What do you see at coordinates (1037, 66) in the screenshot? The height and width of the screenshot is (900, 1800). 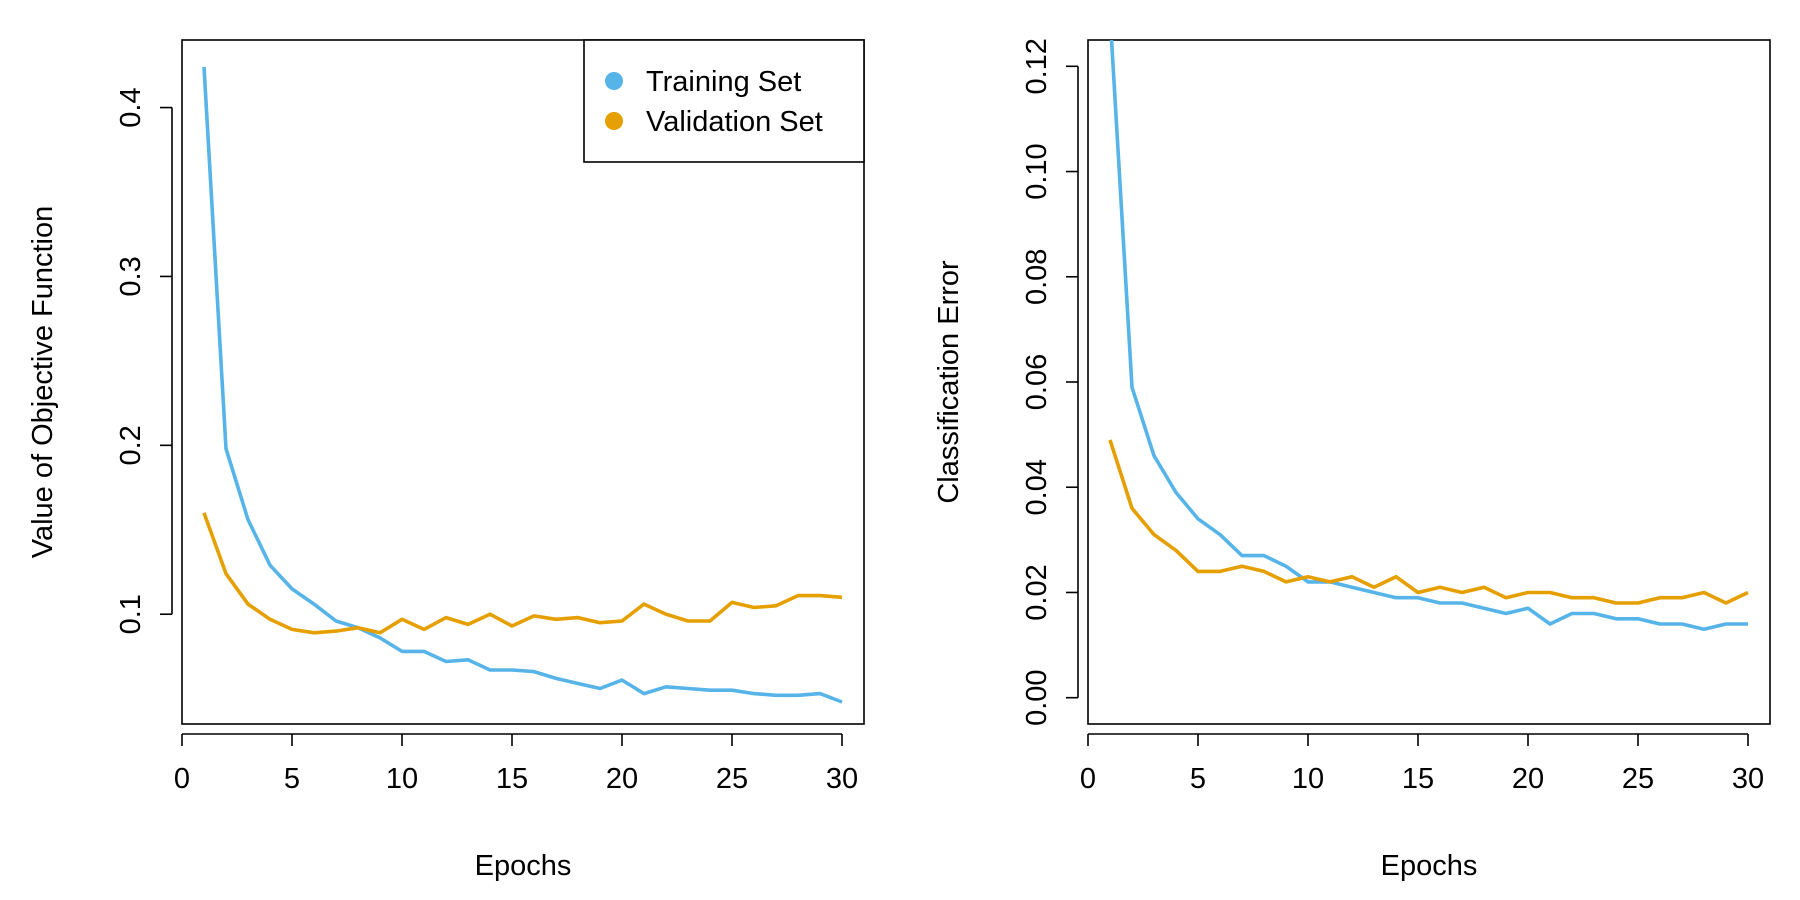 I see `y-tick-label: 0.12` at bounding box center [1037, 66].